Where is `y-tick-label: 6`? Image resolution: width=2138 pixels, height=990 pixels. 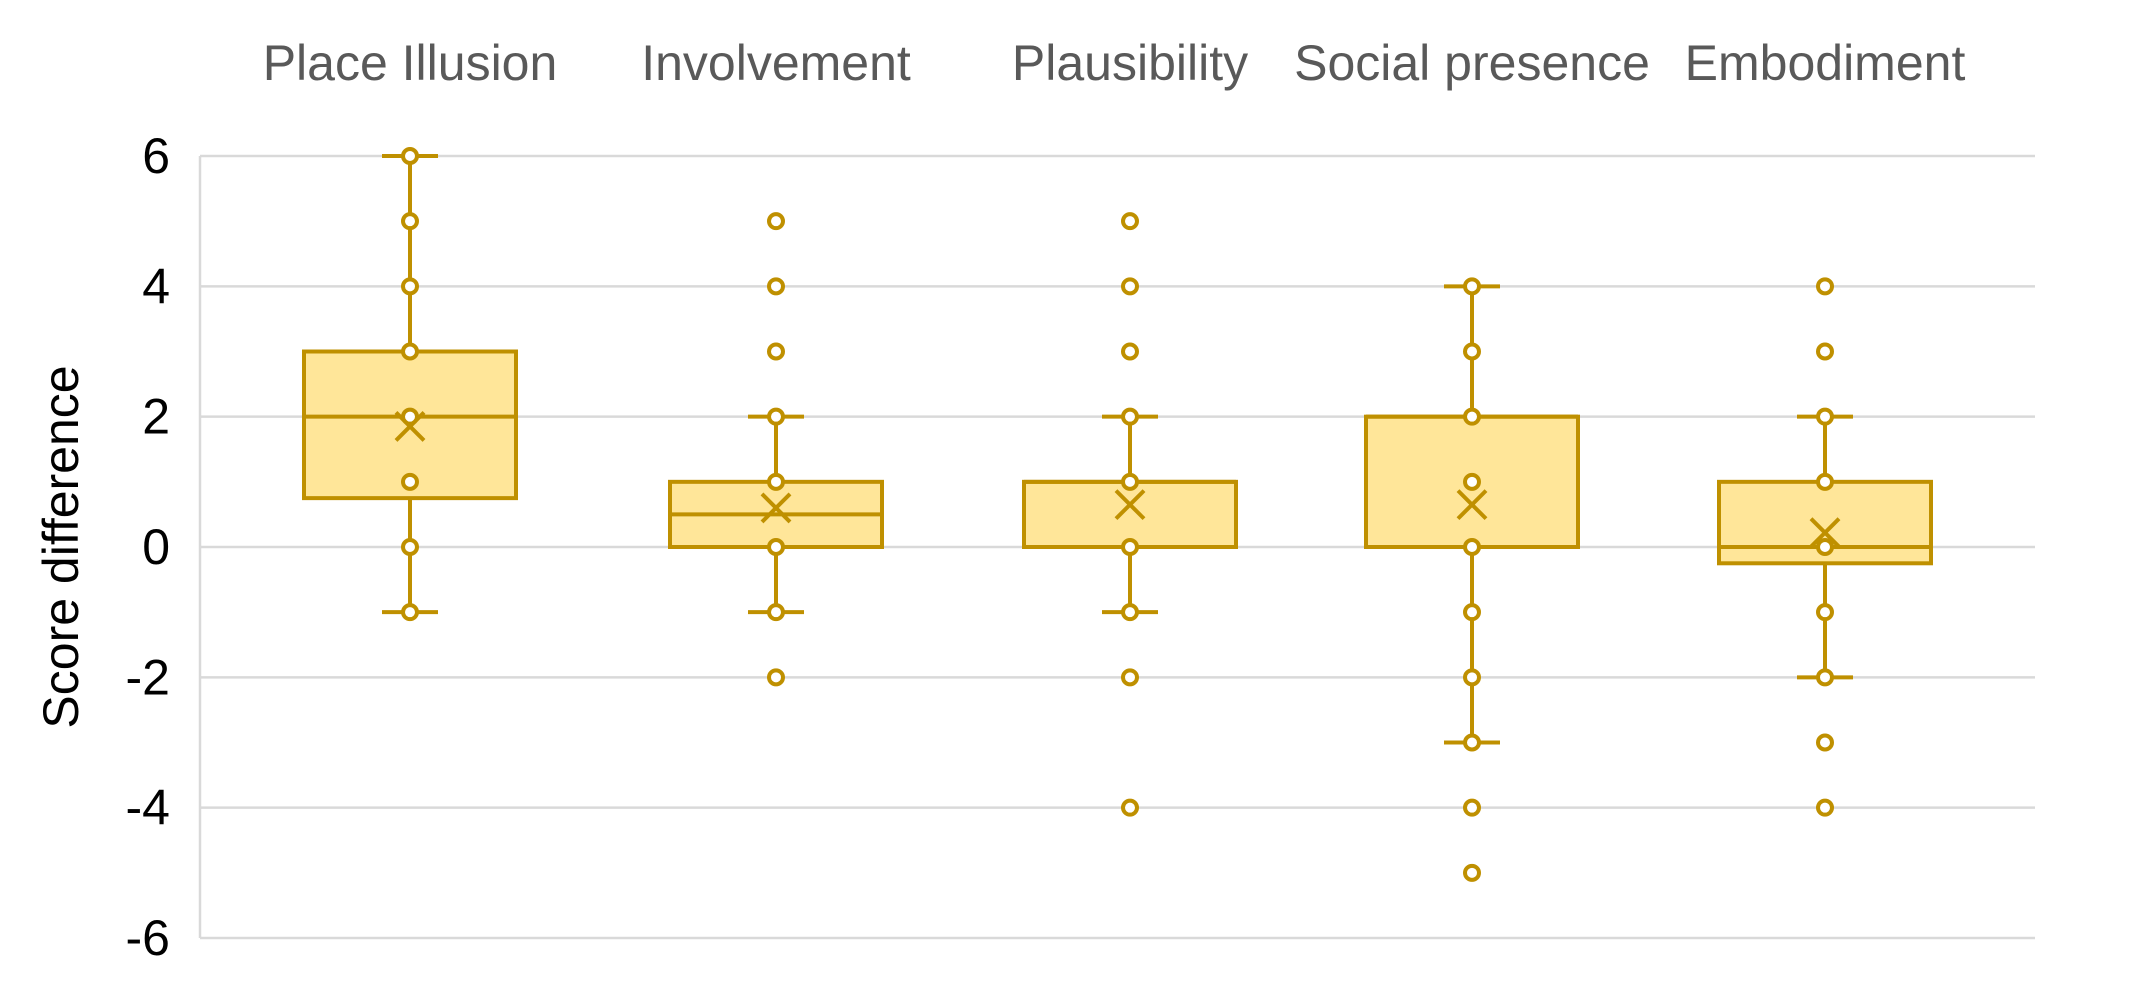
y-tick-label: 6 is located at coordinates (156, 156).